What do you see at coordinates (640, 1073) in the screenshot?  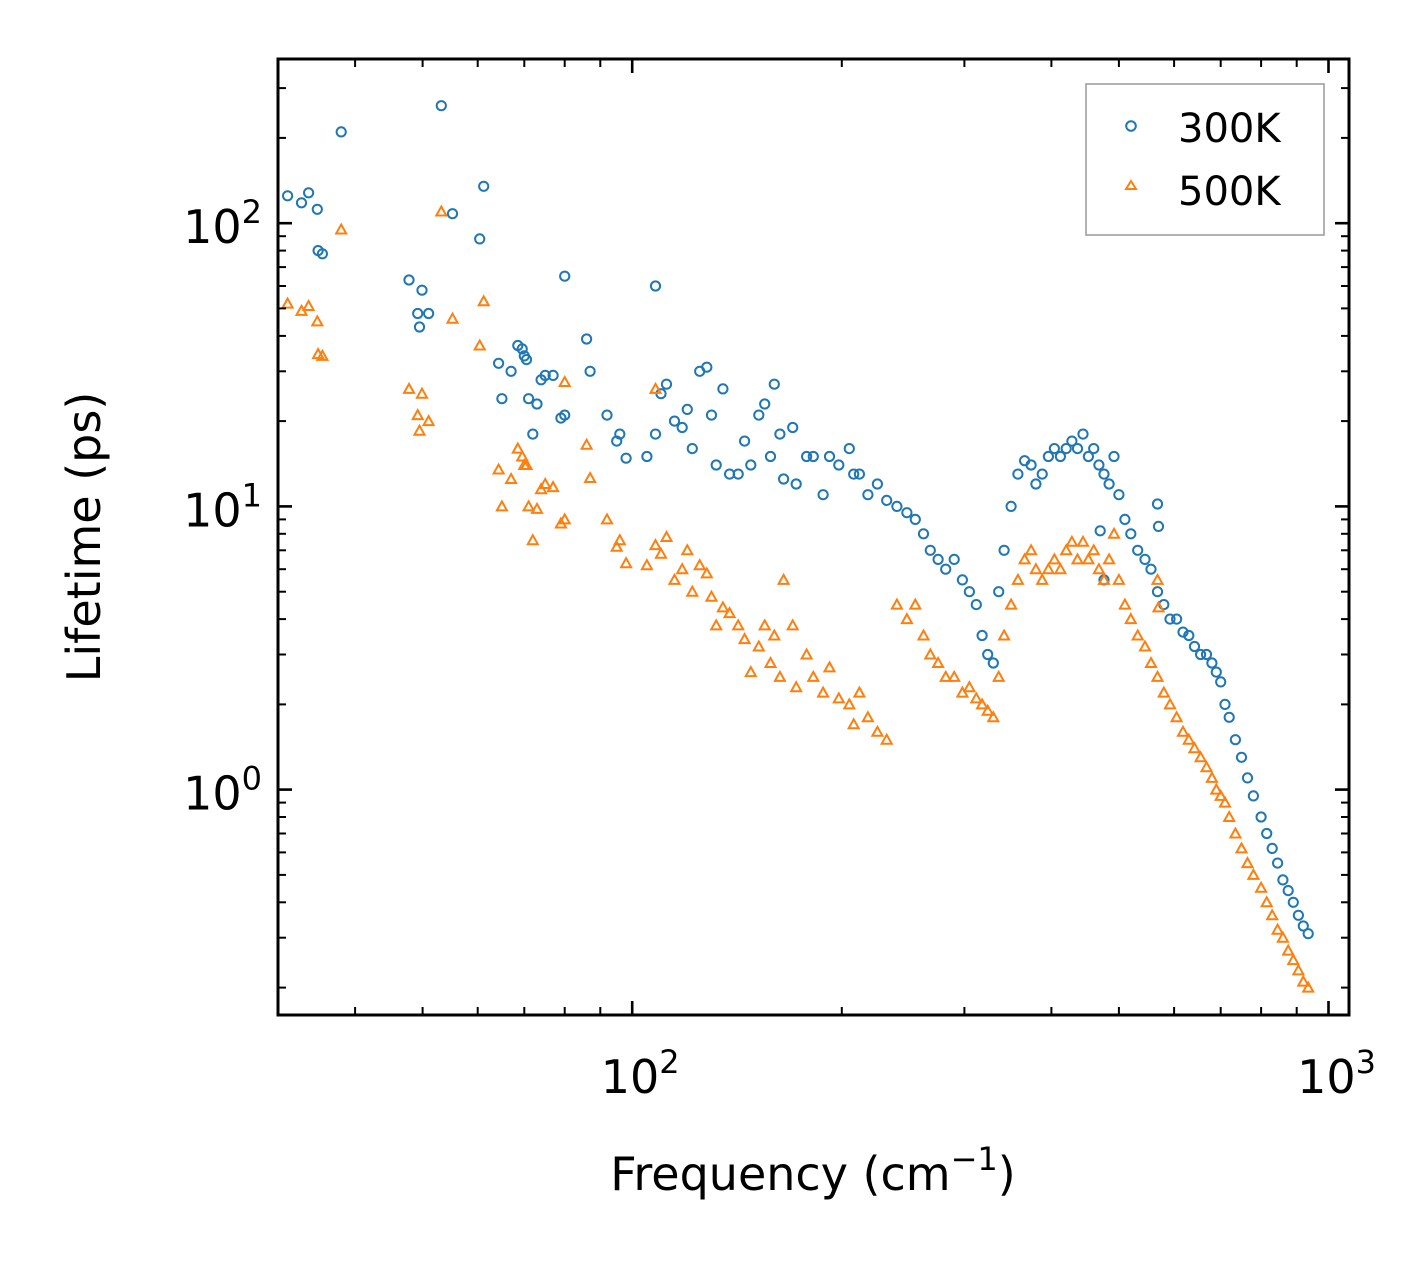 I see `x-tick-label-2: 102` at bounding box center [640, 1073].